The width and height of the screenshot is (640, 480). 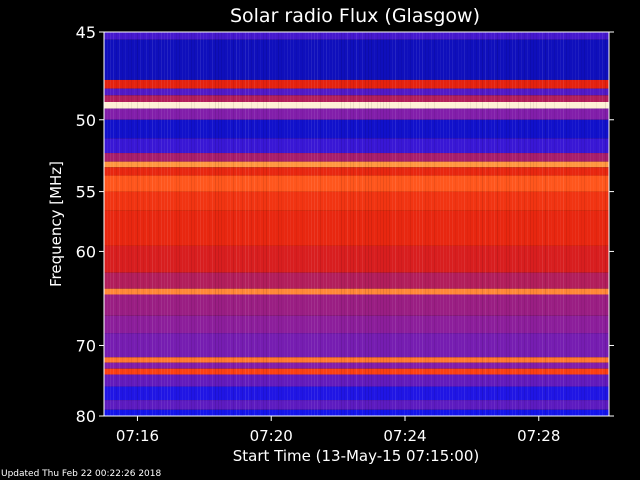 What do you see at coordinates (356, 456) in the screenshot?
I see `x-axis-label: Start Time (13-May-15 07:15:00)` at bounding box center [356, 456].